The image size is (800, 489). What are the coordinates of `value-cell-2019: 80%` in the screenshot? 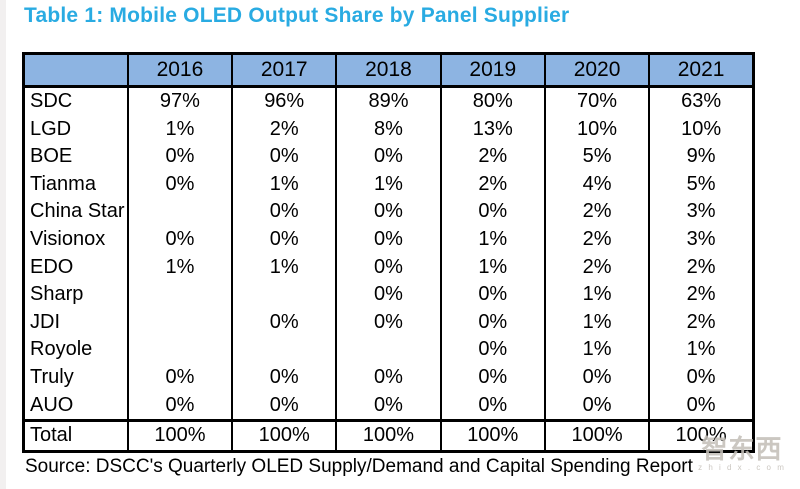 It's located at (492, 101).